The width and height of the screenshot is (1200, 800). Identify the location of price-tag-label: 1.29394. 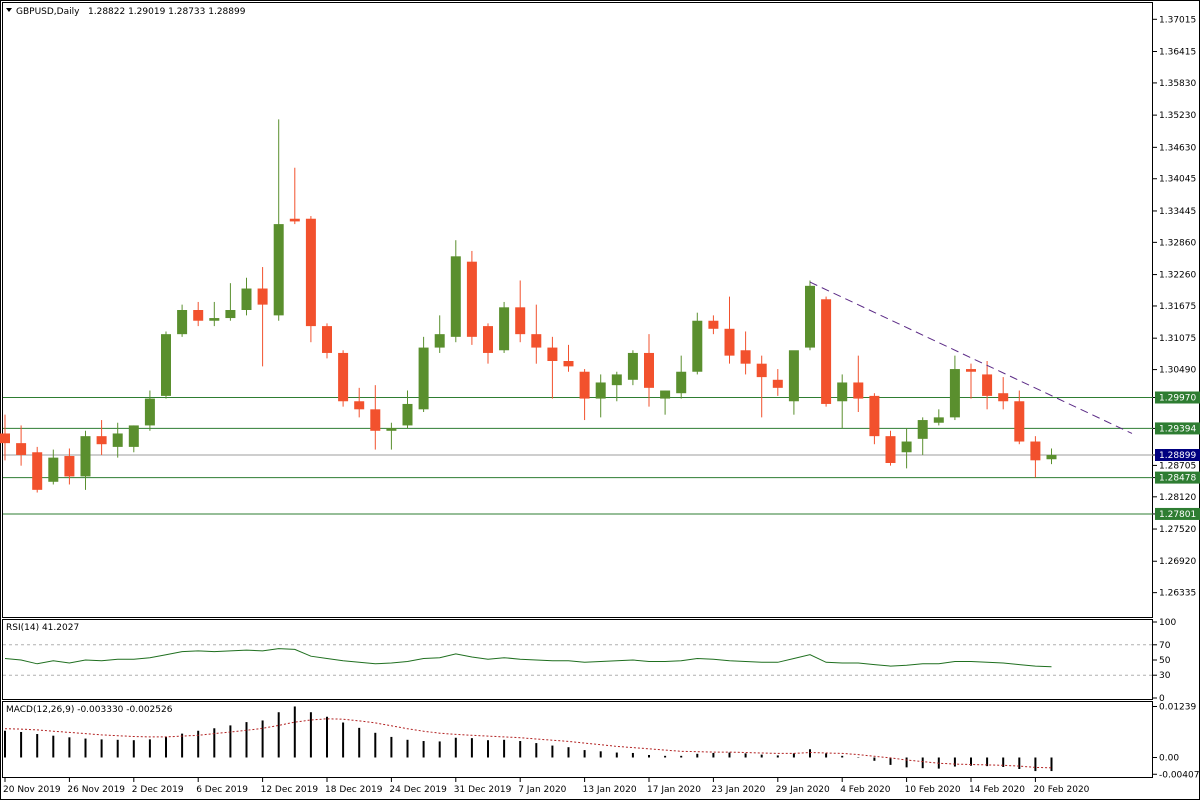
(1177, 429).